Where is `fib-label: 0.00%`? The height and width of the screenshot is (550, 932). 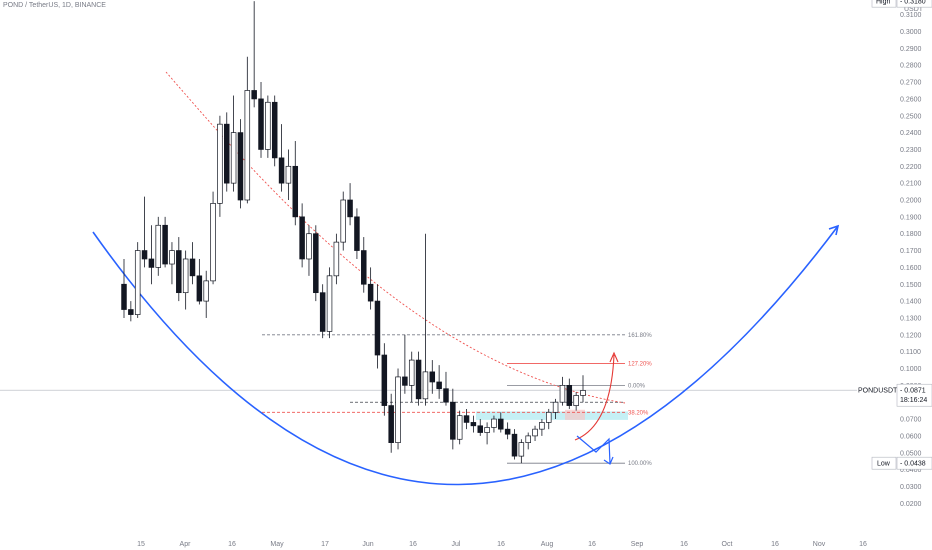 fib-label: 0.00% is located at coordinates (637, 386).